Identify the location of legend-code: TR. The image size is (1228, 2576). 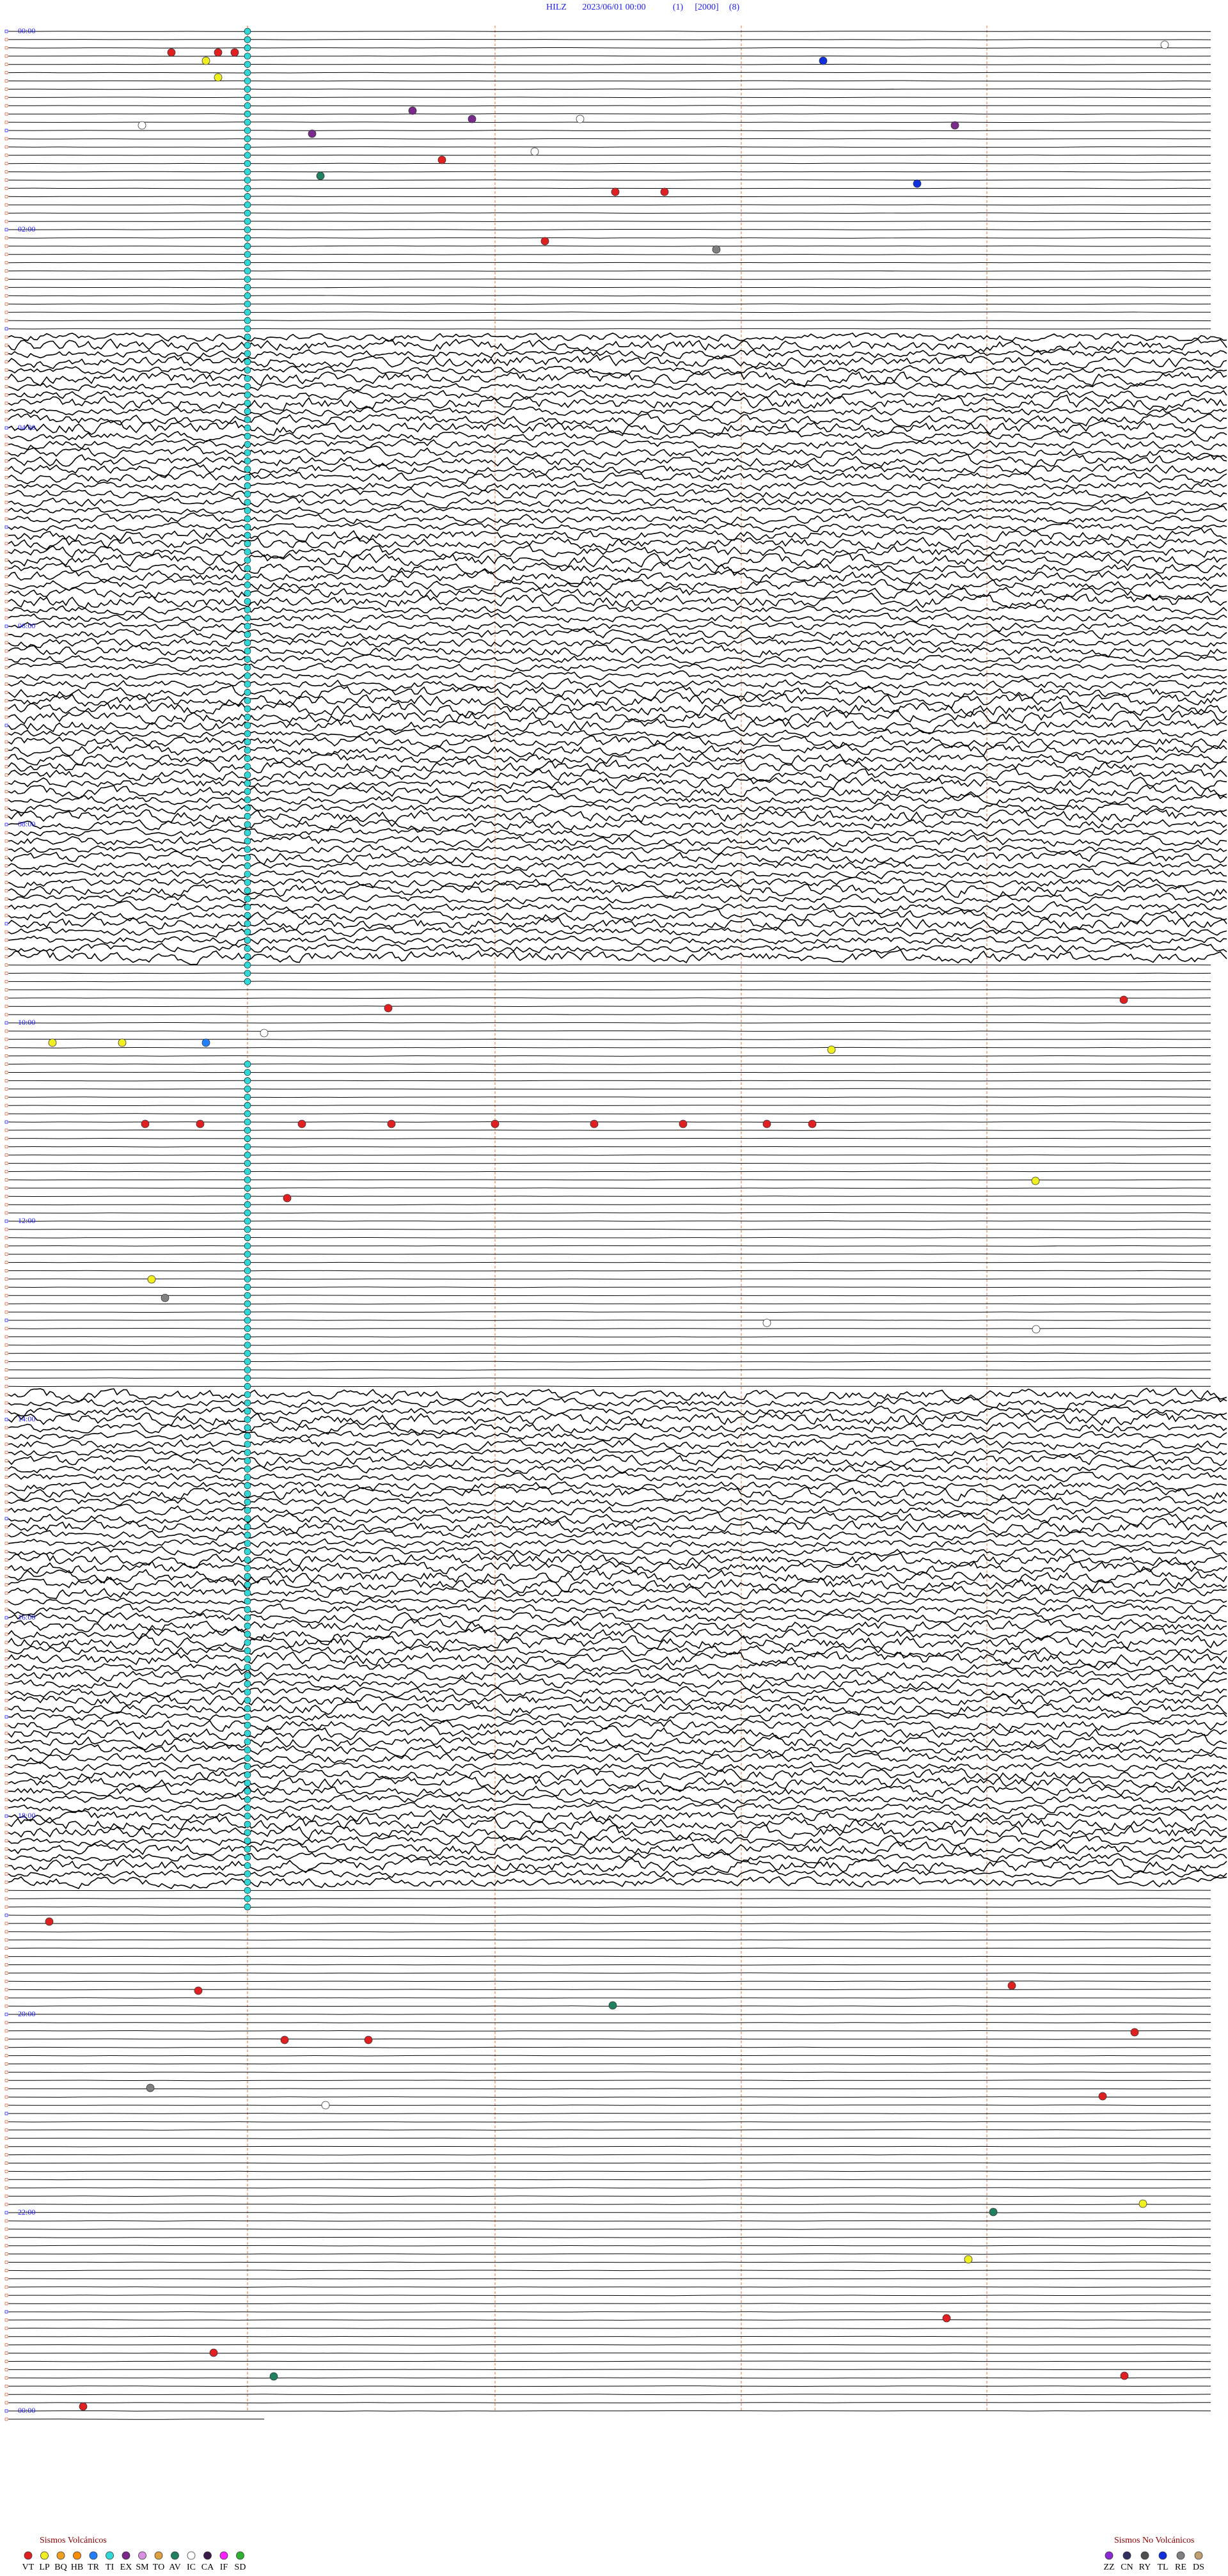
(94, 2567).